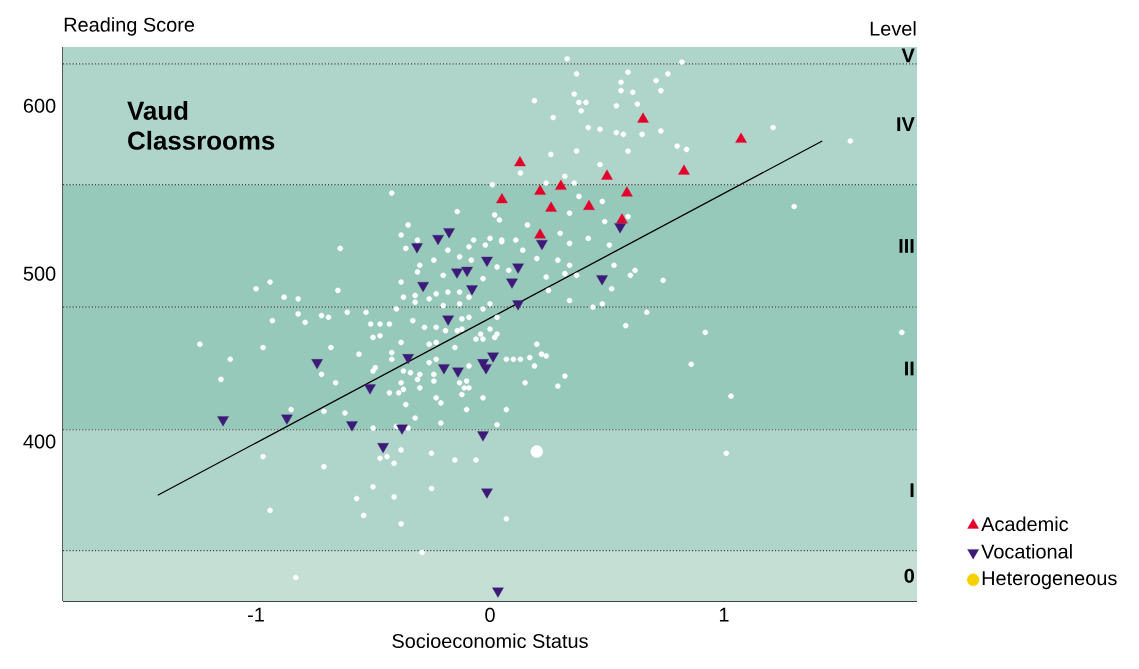 This screenshot has width=1139, height=669. I want to click on y-axis-title: Reading Score, so click(129, 26).